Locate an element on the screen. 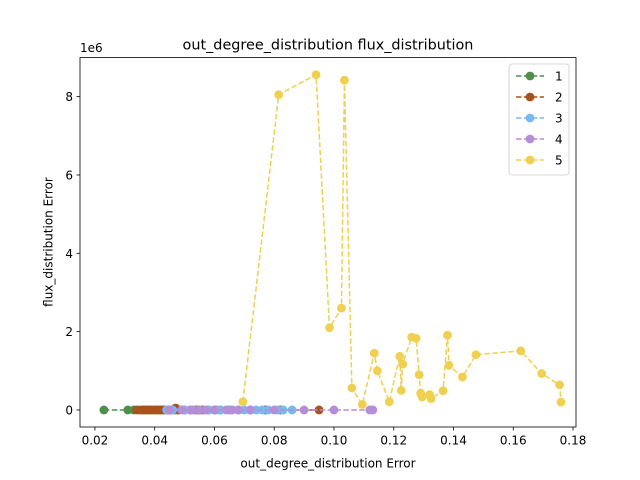 Image resolution: width=640 pixels, height=480 pixels. y-tick-label: 8 is located at coordinates (69, 97).